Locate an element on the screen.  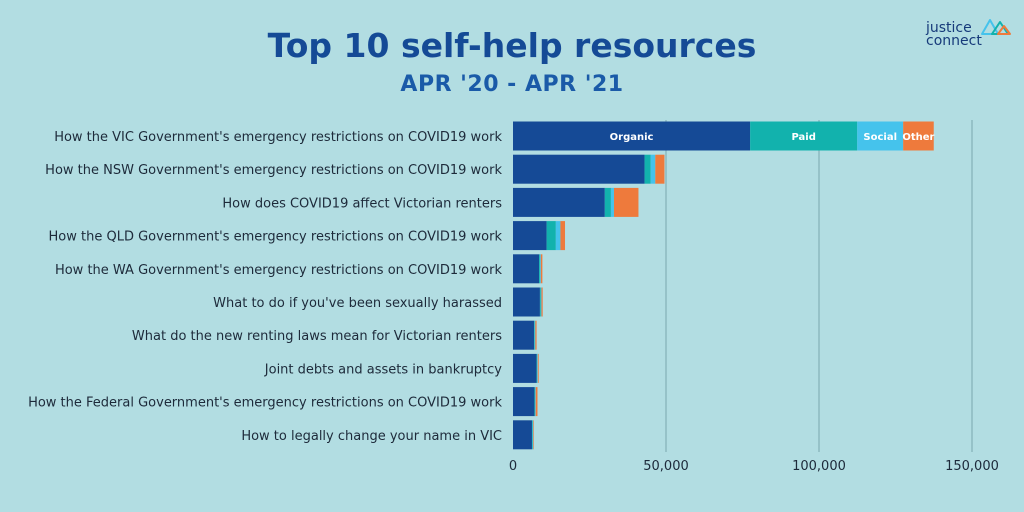
segment-label-other: Other is located at coordinates (918, 137).